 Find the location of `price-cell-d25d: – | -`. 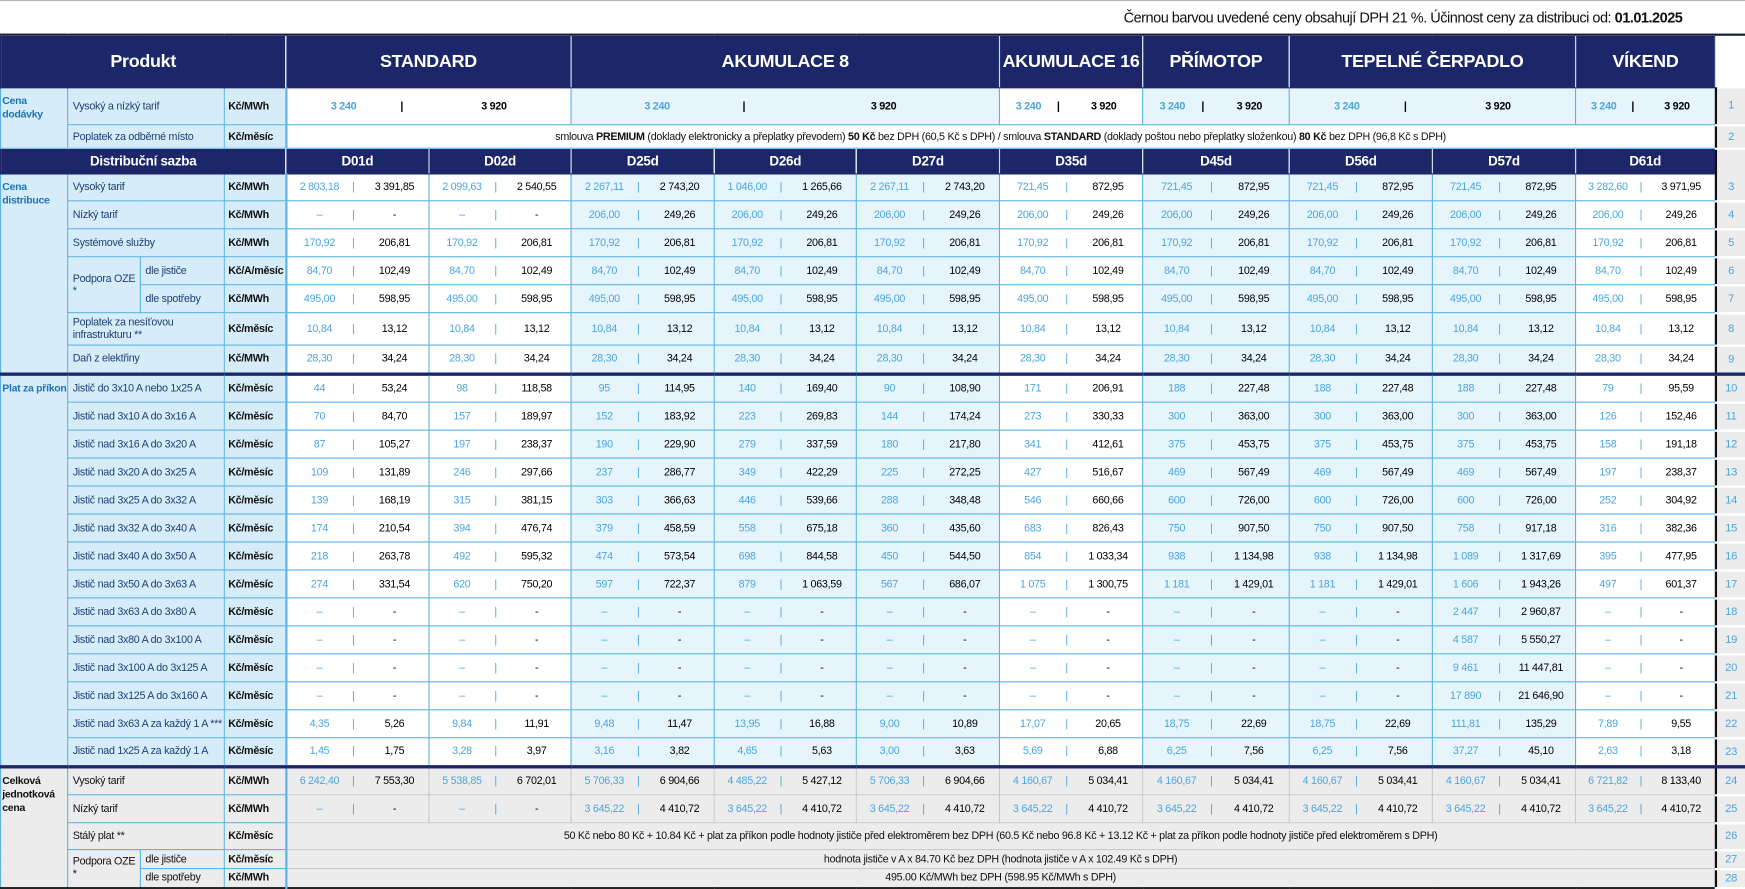

price-cell-d25d: – | - is located at coordinates (642, 640).